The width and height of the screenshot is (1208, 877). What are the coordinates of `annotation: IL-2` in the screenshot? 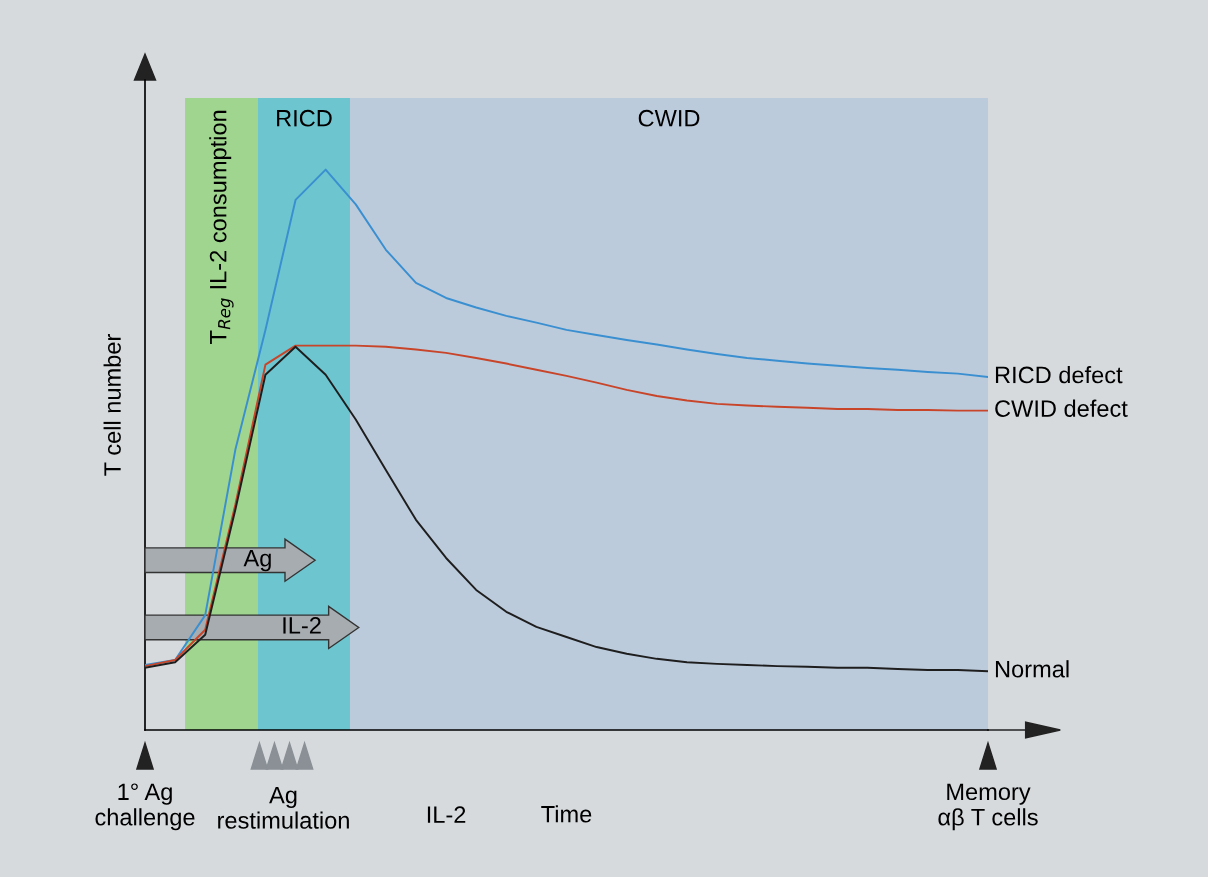 It's located at (302, 625).